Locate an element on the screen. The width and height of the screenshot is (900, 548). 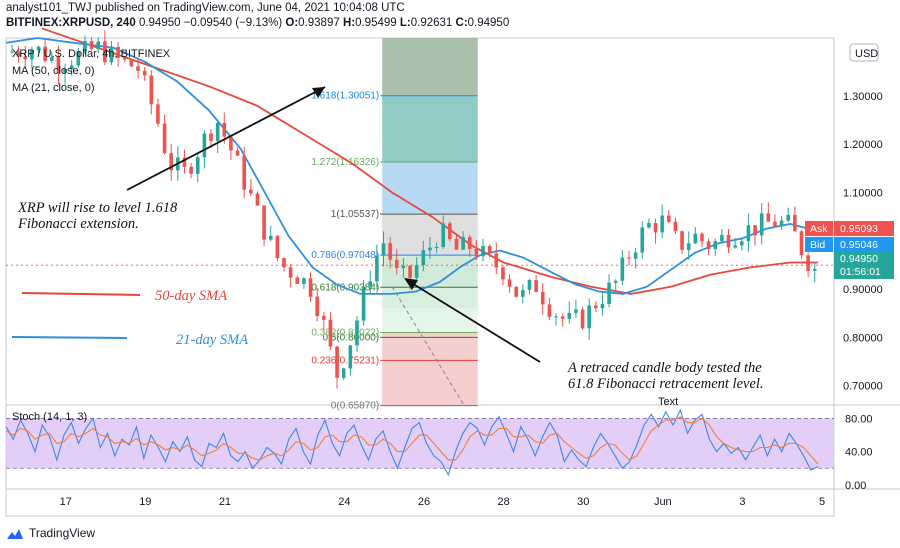
price-tick-label: 1.10000 is located at coordinates (863, 194).